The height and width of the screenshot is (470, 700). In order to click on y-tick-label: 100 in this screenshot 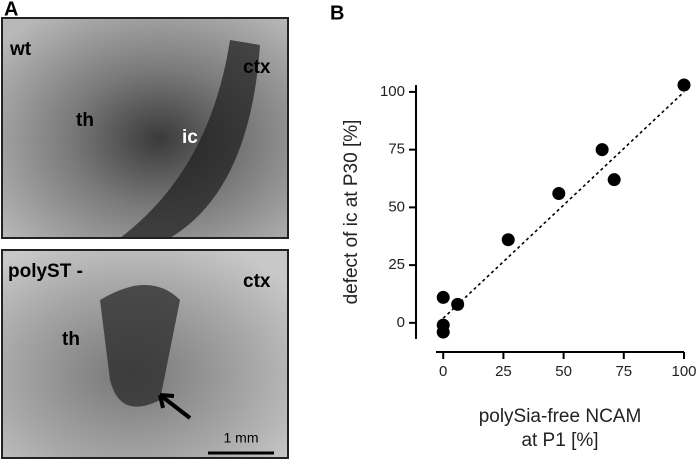, I will do `click(392, 91)`.